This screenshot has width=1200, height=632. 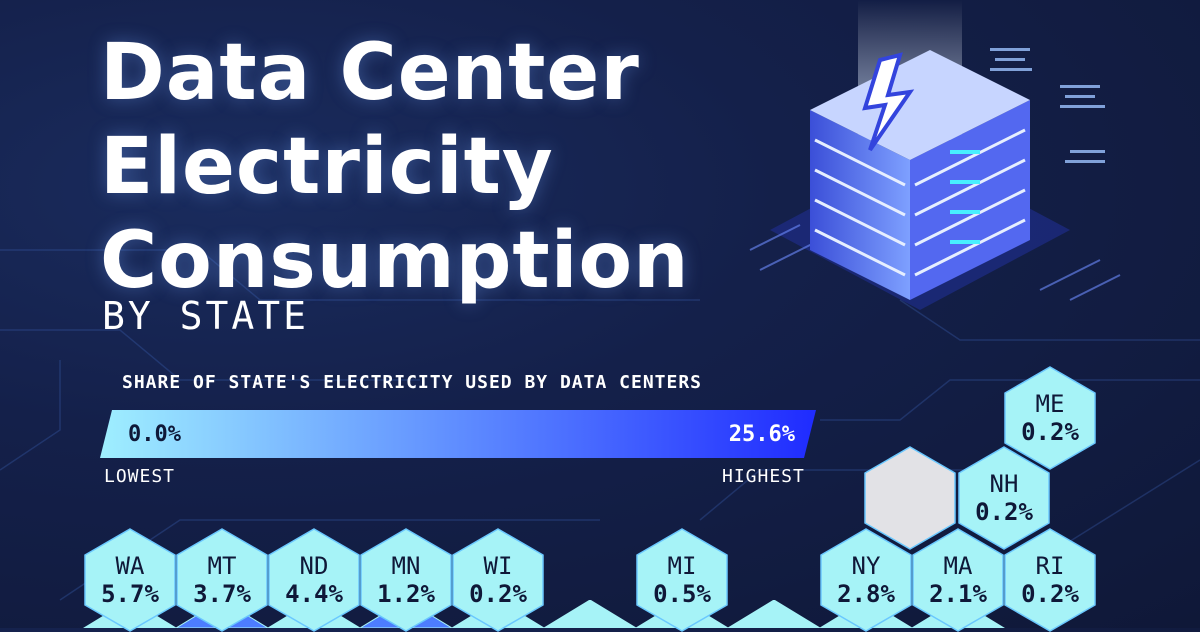 I want to click on state-value: 4.4%, so click(x=314, y=594).